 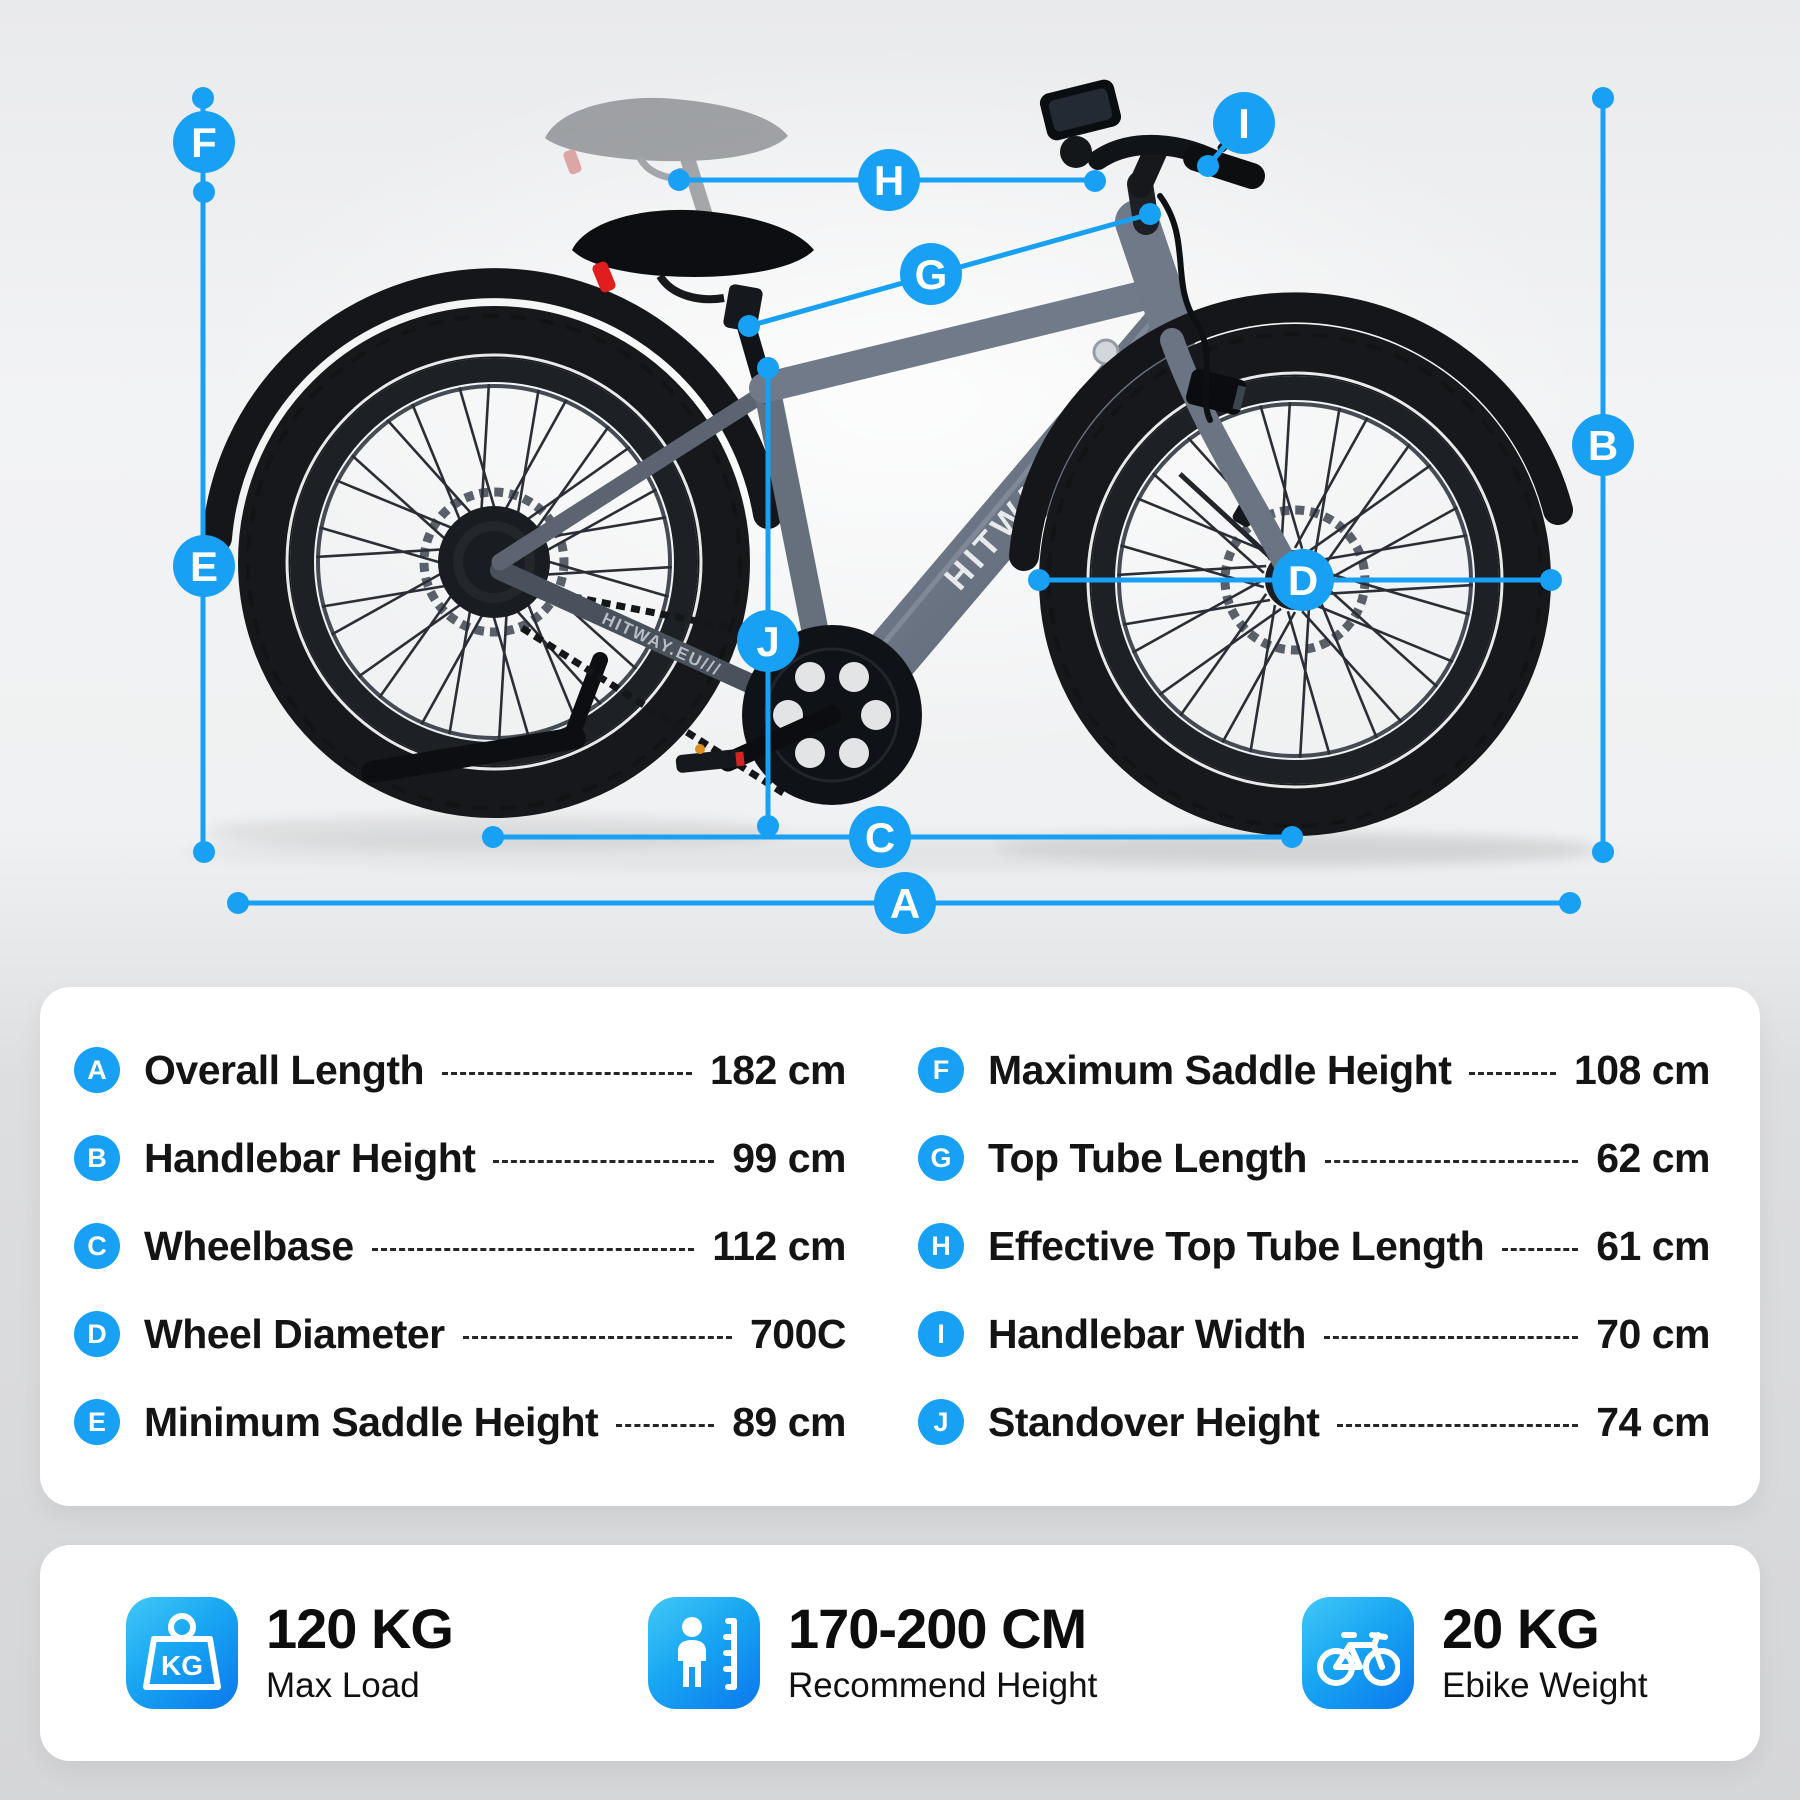 I want to click on badge-recommend-height: 170-200 CM Recommend Height, so click(x=872, y=1653).